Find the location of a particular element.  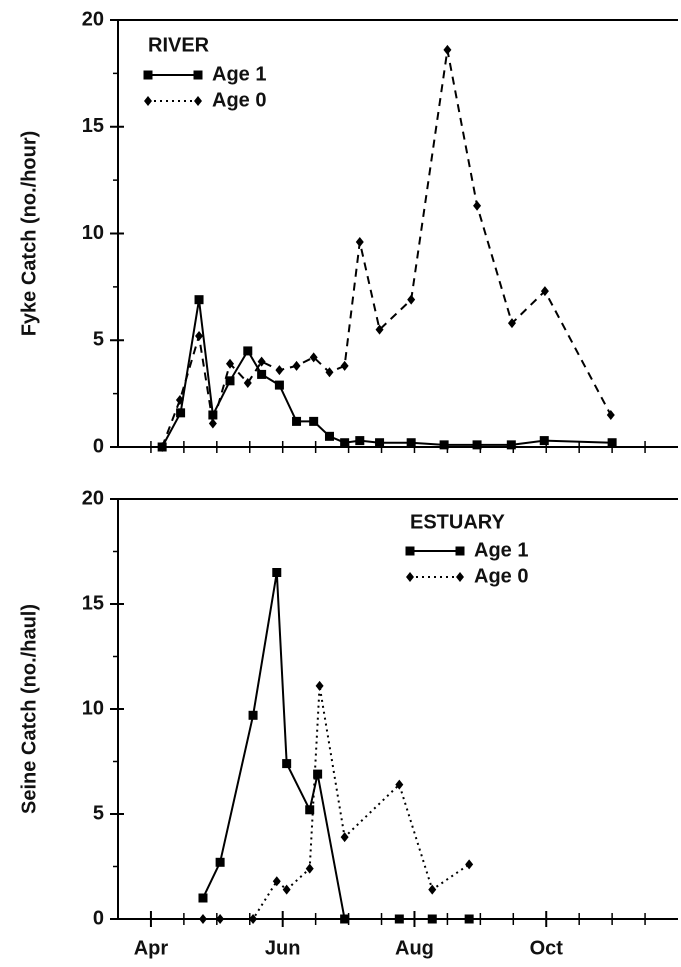

legend-title: ESTUARY is located at coordinates (457, 522).